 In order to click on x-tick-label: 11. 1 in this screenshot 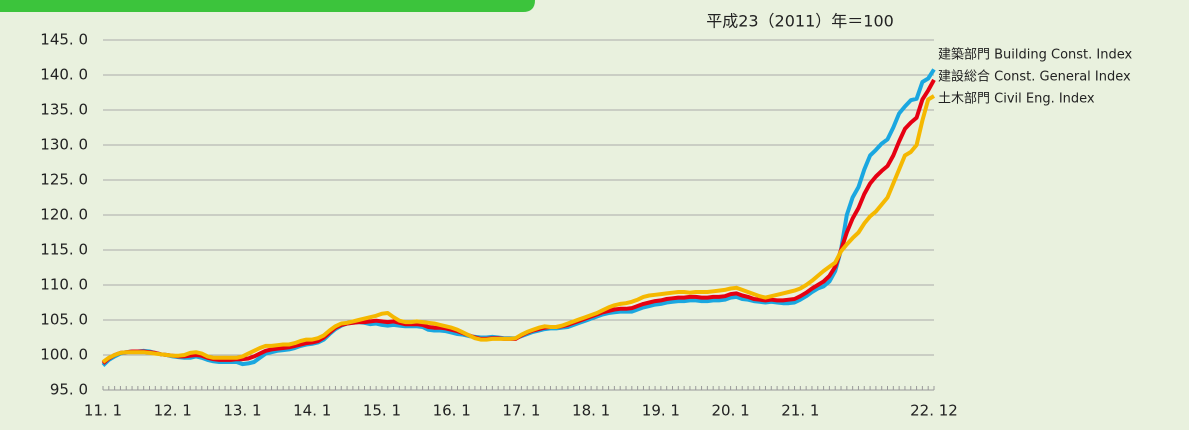, I will do `click(103, 411)`.